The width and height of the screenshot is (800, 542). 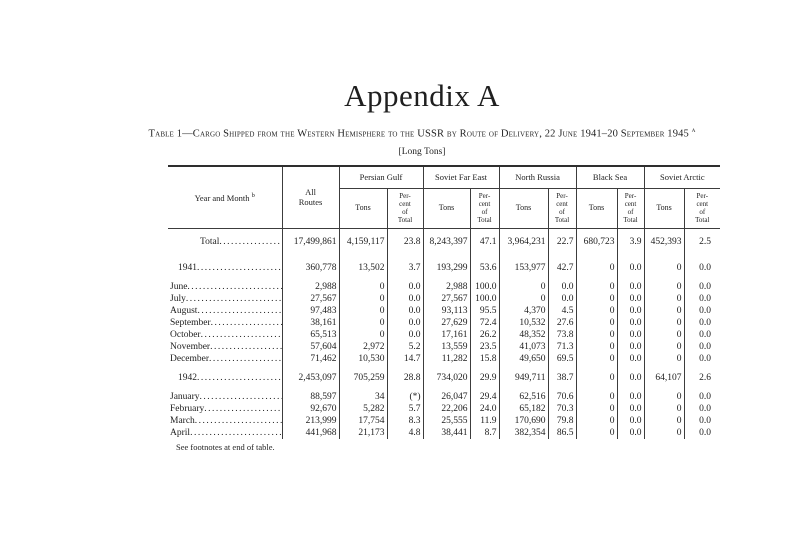 What do you see at coordinates (562, 377) in the screenshot?
I see `data-cell: 38.7` at bounding box center [562, 377].